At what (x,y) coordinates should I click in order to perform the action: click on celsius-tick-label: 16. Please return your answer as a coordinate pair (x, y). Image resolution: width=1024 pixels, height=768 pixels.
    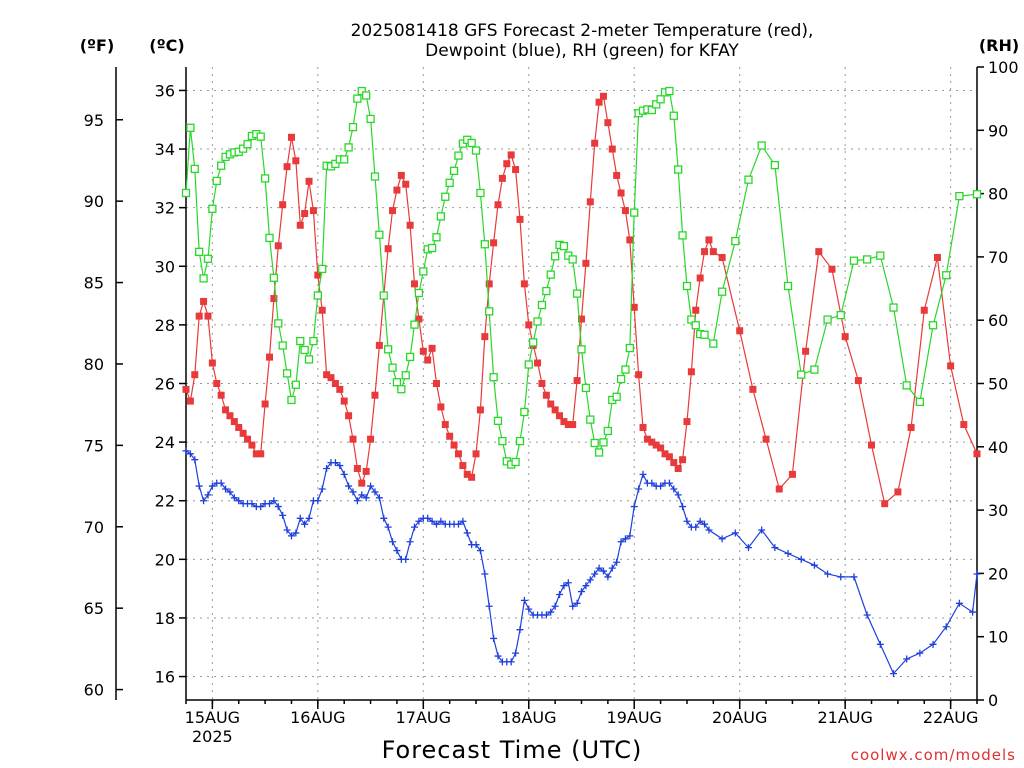
    Looking at the image, I should click on (165, 677).